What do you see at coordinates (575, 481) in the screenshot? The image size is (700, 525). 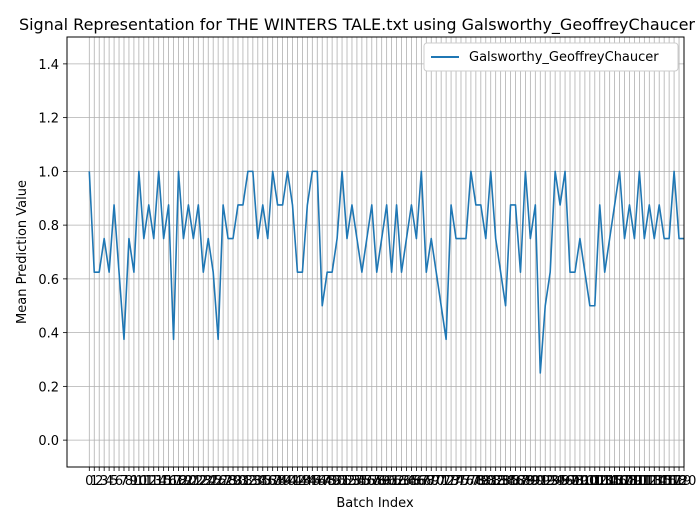 I see `x-tick-label: 98` at bounding box center [575, 481].